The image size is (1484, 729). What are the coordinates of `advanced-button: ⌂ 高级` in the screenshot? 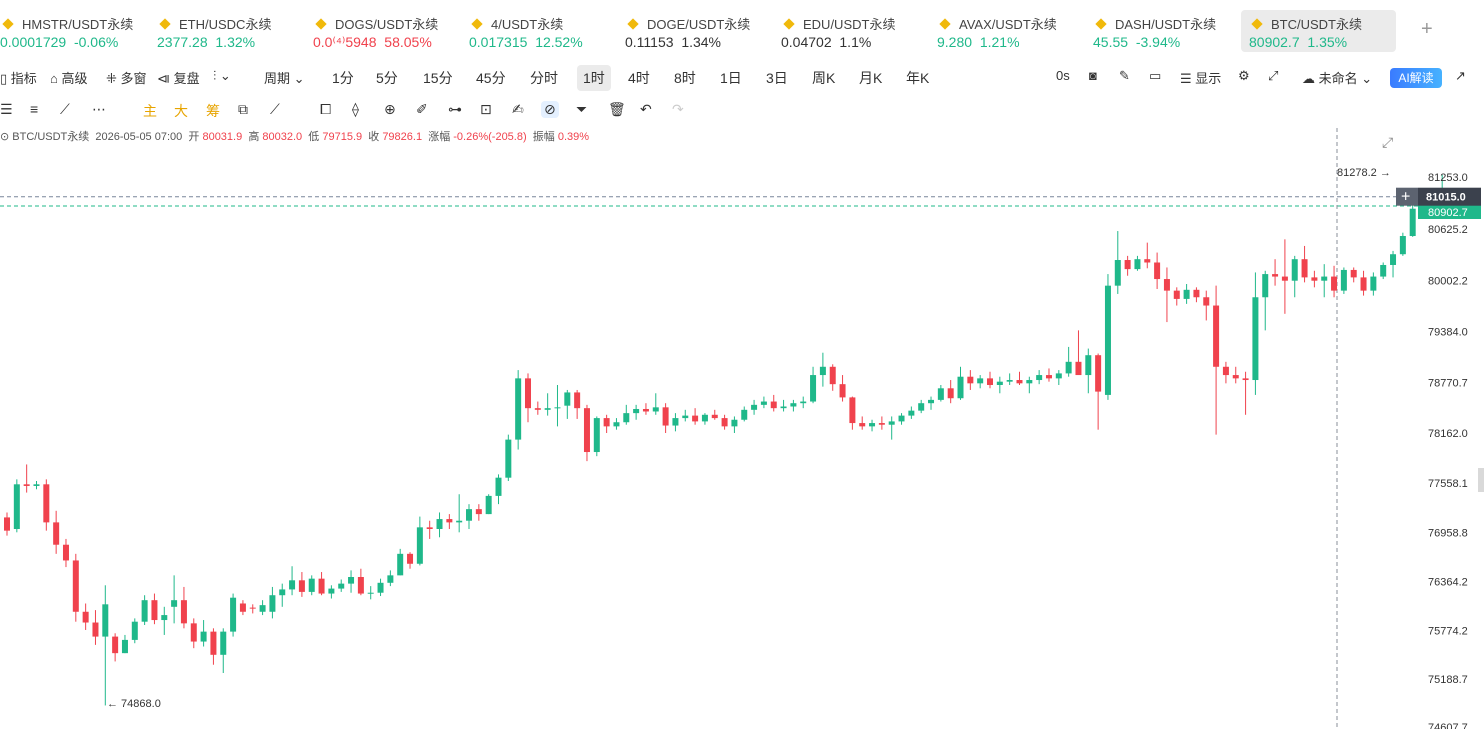 It's located at (69, 78).